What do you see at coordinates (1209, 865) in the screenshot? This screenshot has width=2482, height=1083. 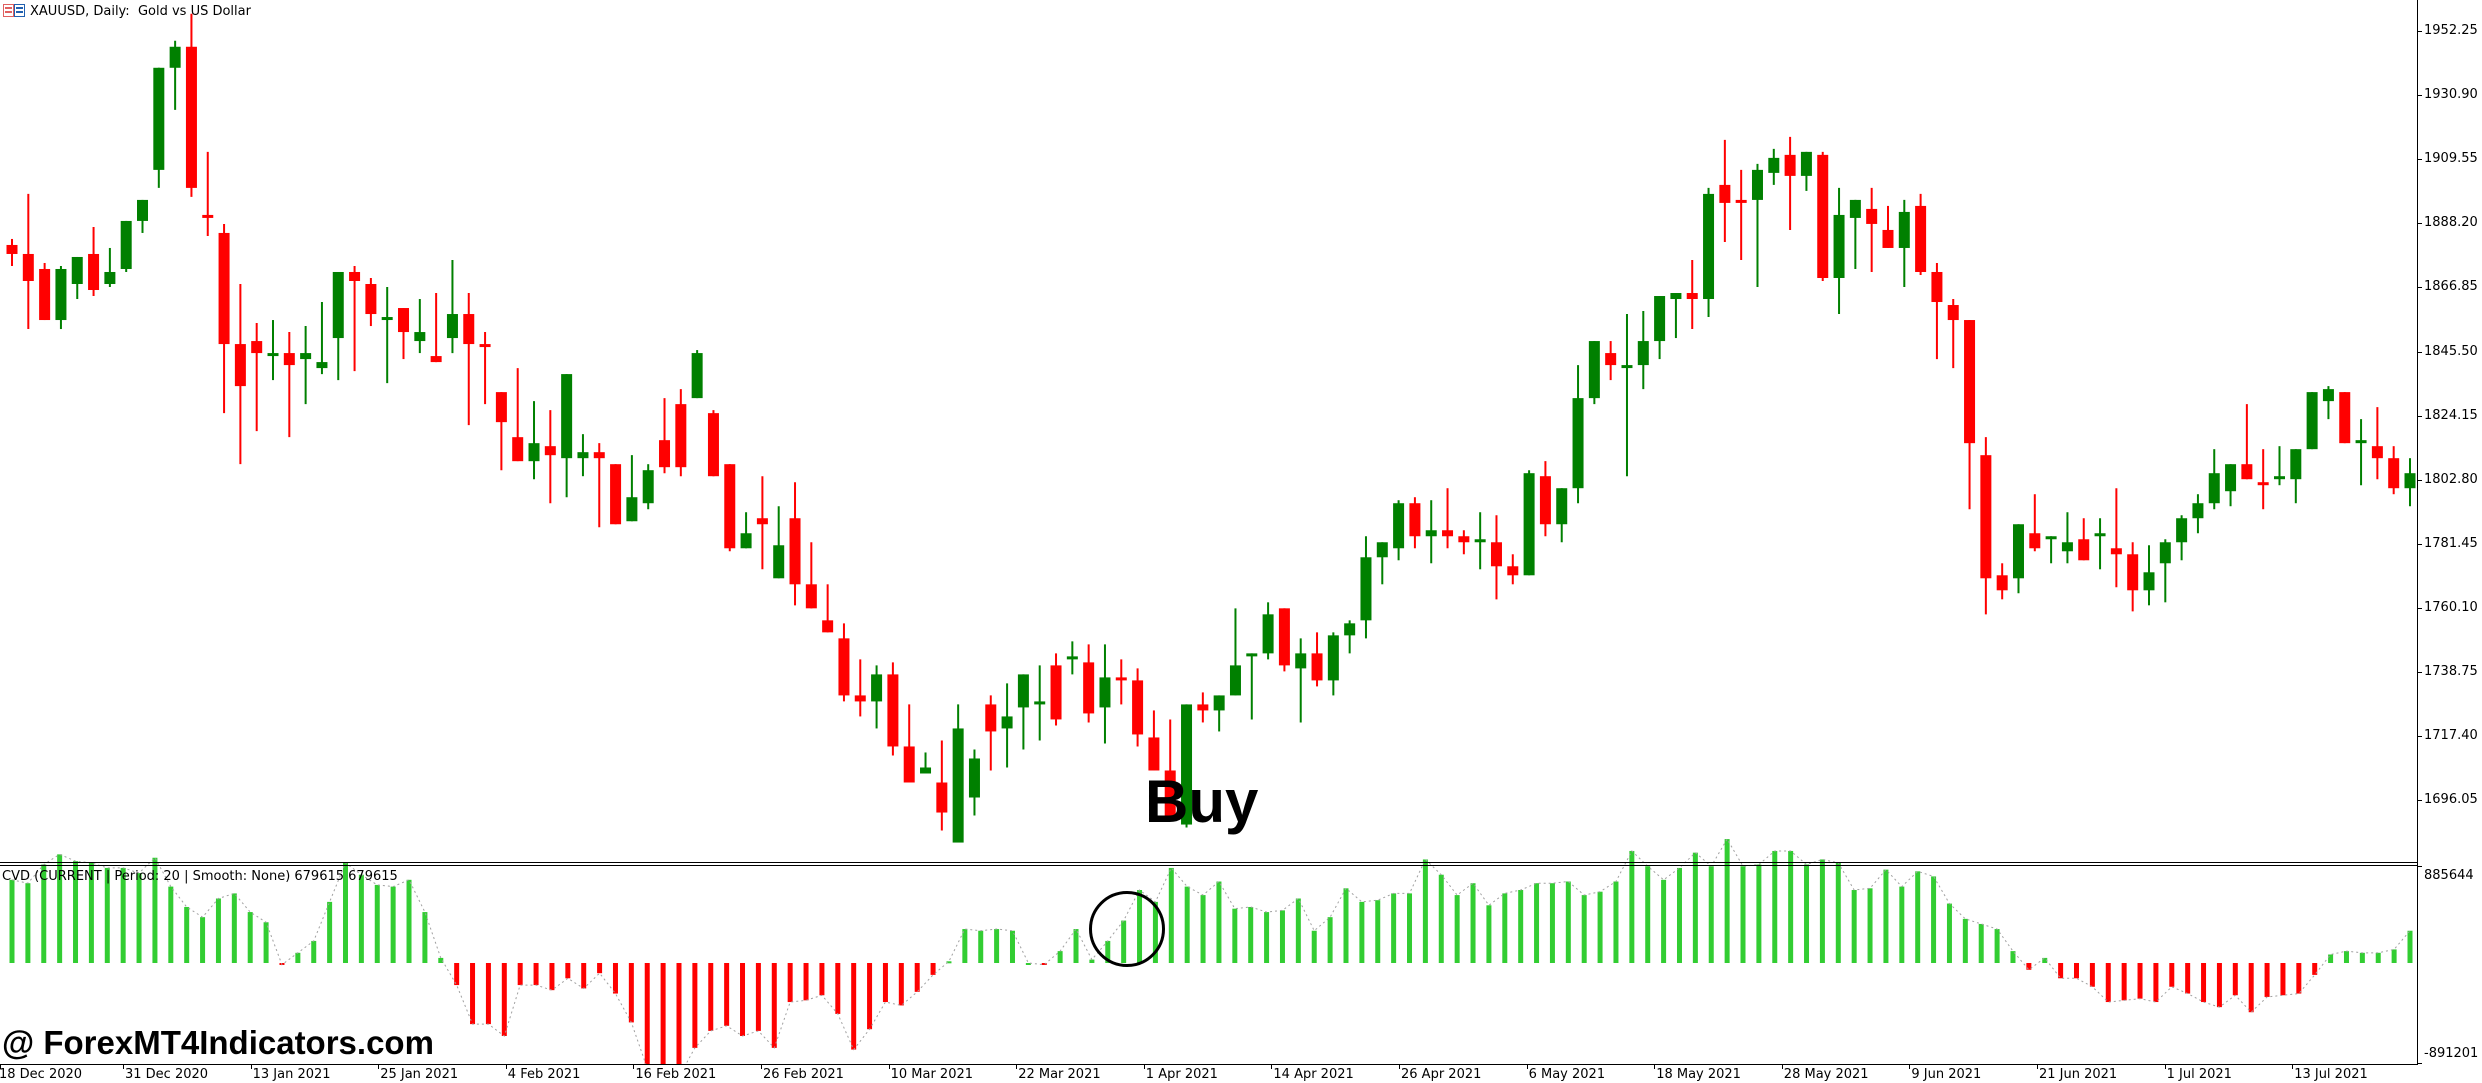 I see `panel-separator-lower` at bounding box center [1209, 865].